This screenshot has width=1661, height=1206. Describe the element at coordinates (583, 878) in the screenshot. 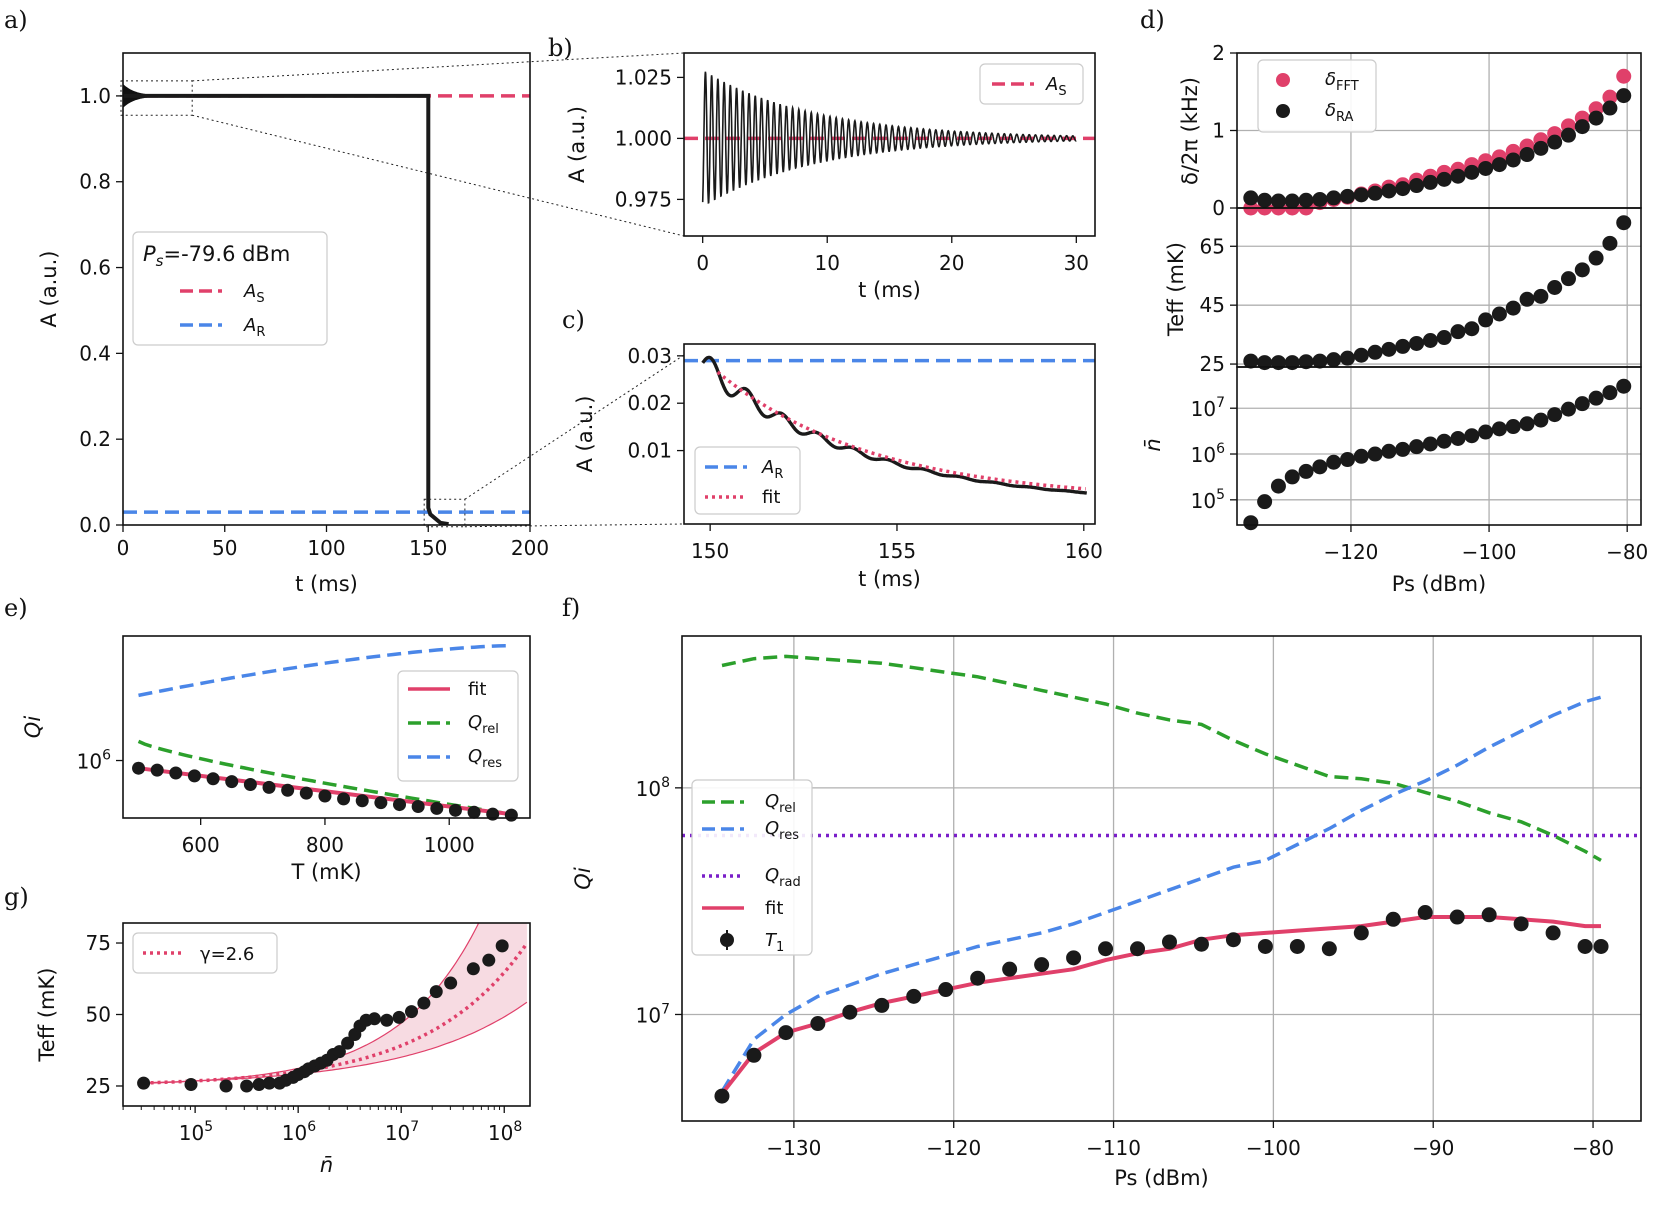

I see `f-ylabel-text: Qi` at that location.